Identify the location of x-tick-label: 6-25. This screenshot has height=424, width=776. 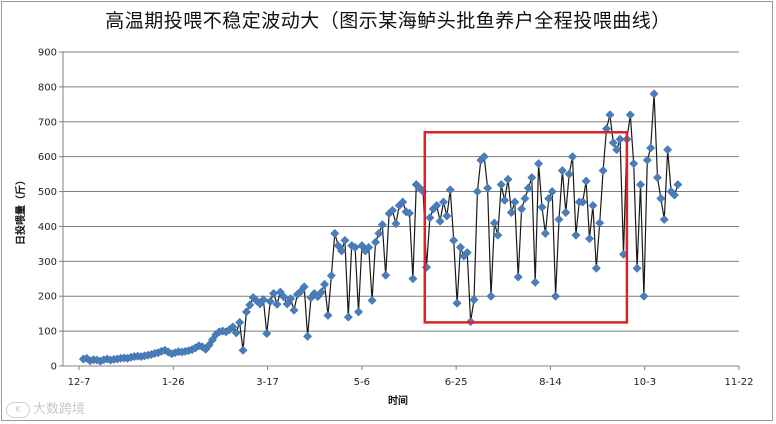
(456, 382).